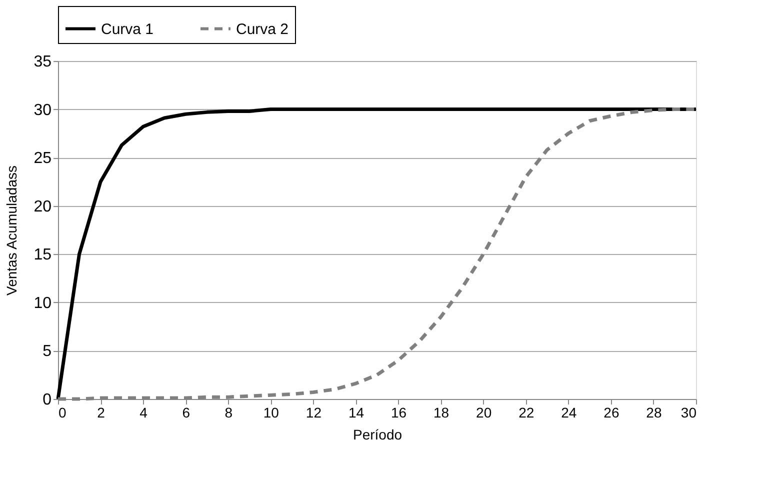 The width and height of the screenshot is (784, 480). Describe the element at coordinates (43, 110) in the screenshot. I see `y-tick-label: 30` at that location.